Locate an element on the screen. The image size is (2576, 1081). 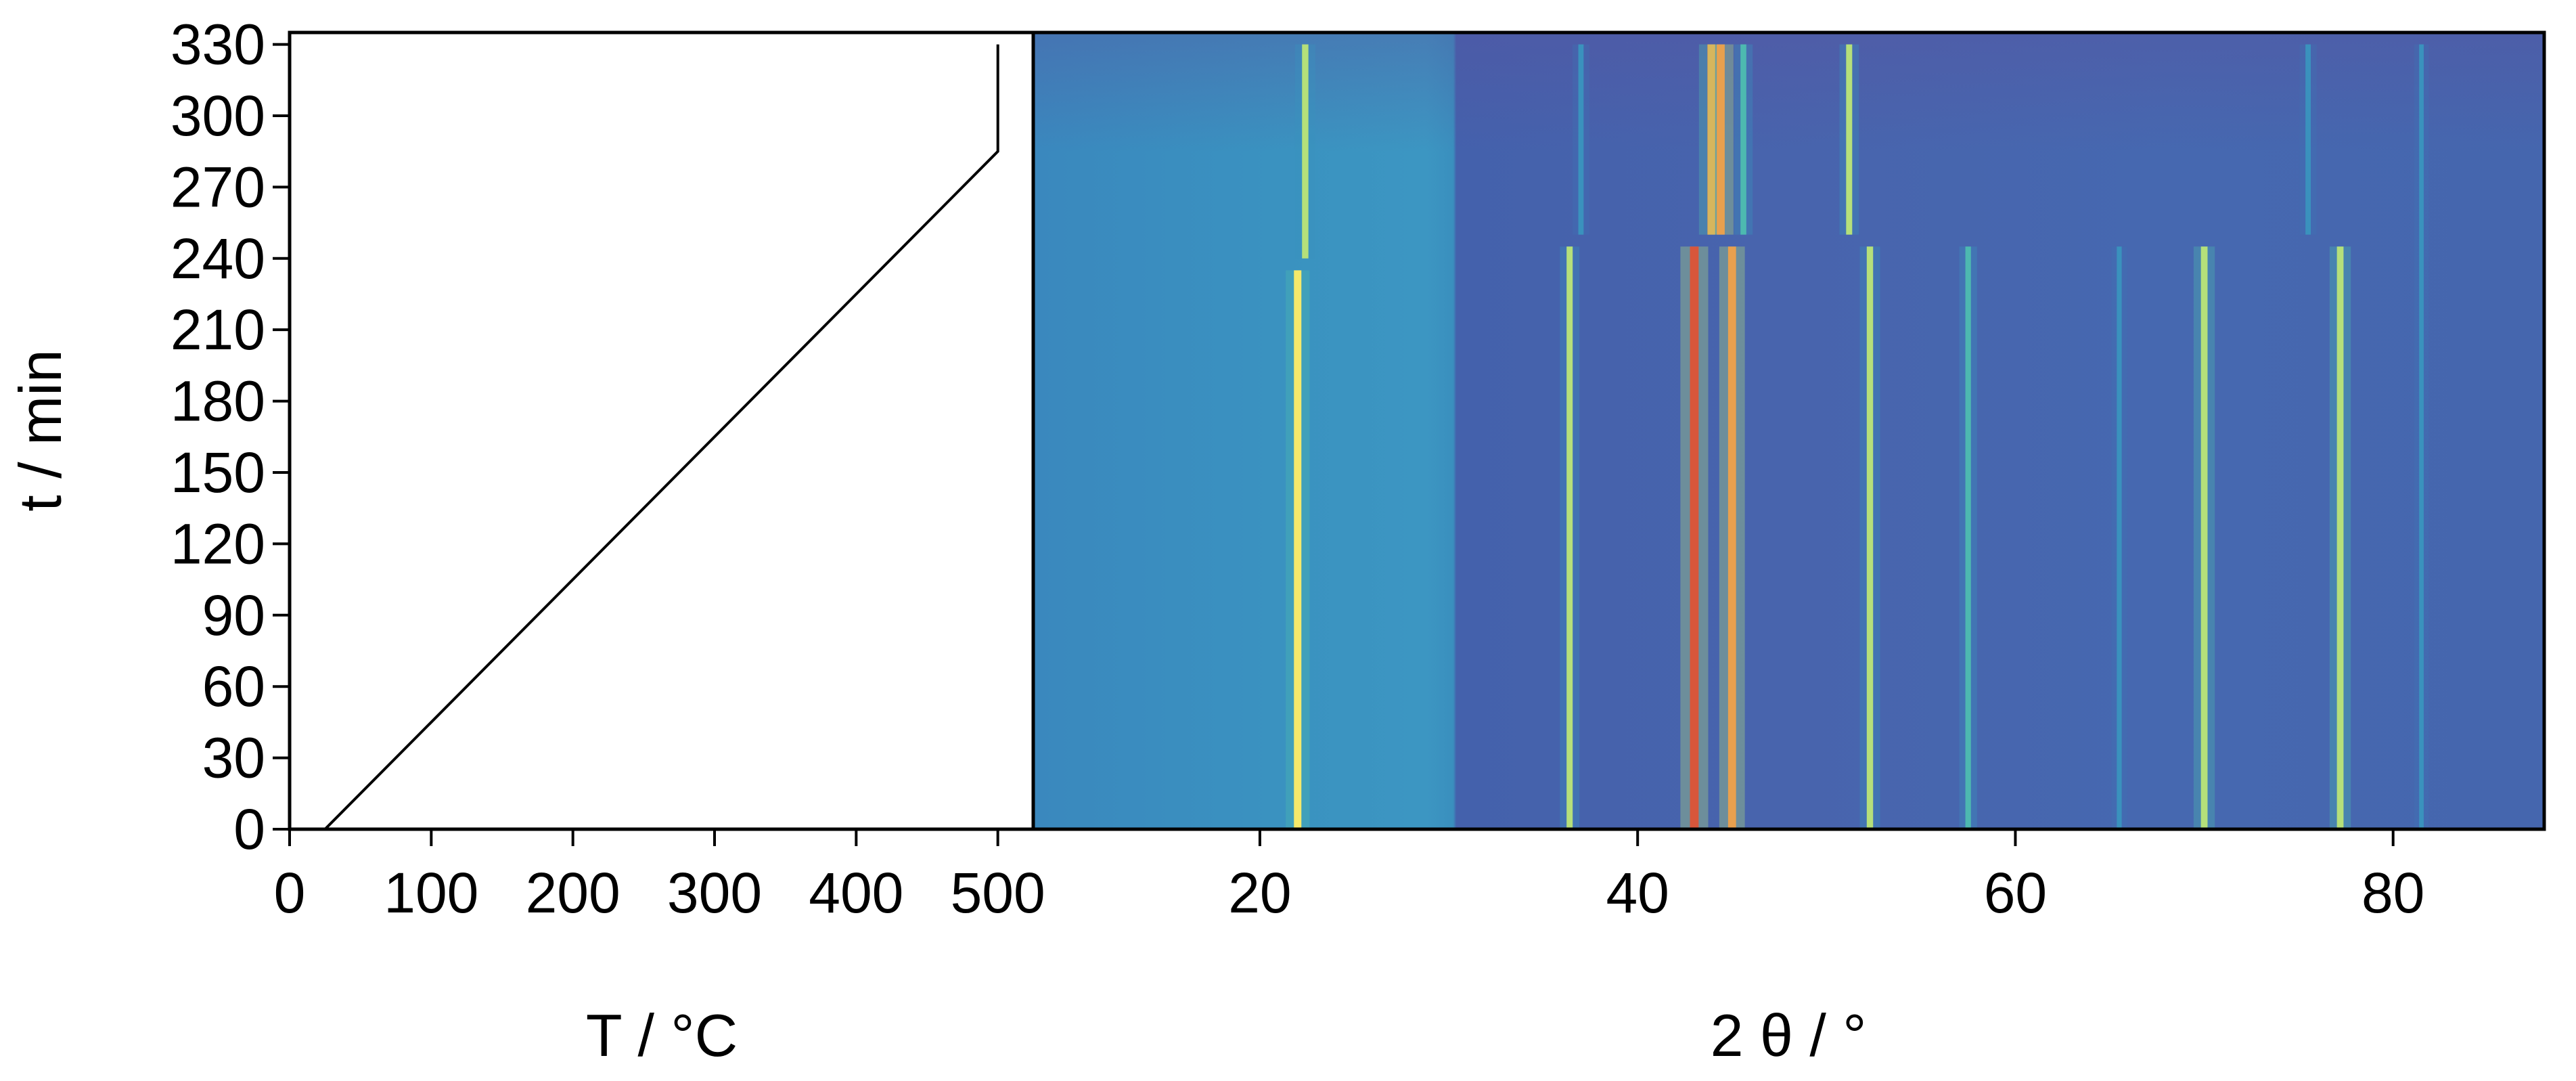
y-tick-label: 210 is located at coordinates (218, 329).